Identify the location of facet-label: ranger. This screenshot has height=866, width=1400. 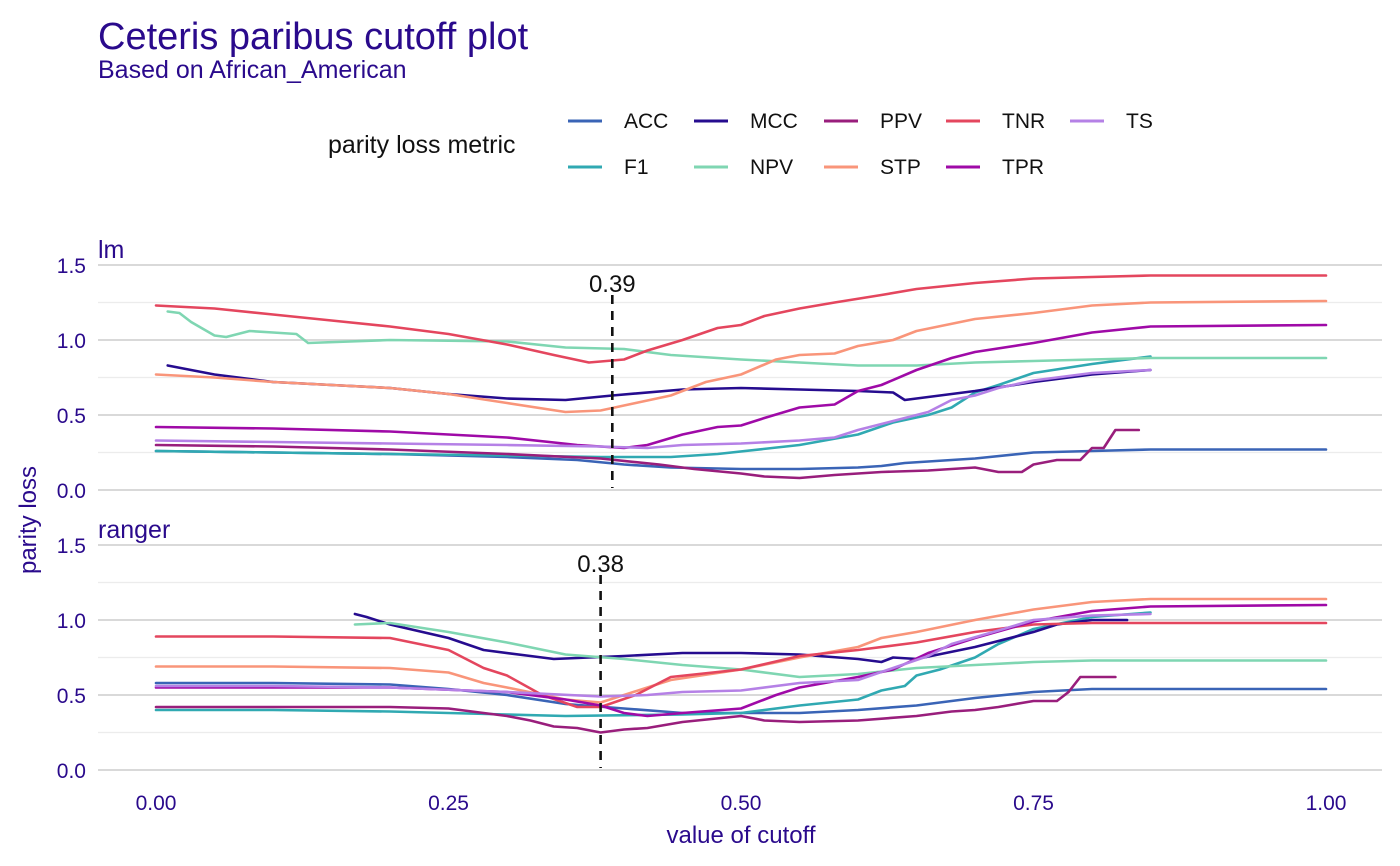
(134, 530).